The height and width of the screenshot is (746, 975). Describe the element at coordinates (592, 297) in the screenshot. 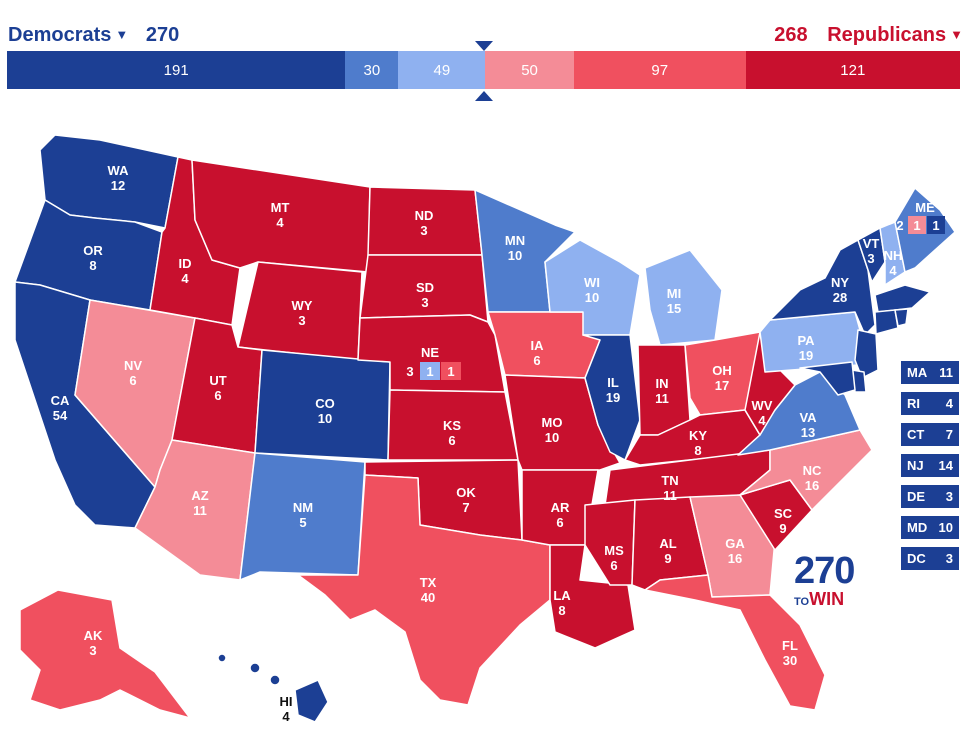

I see `state-ev-wi: 10` at that location.